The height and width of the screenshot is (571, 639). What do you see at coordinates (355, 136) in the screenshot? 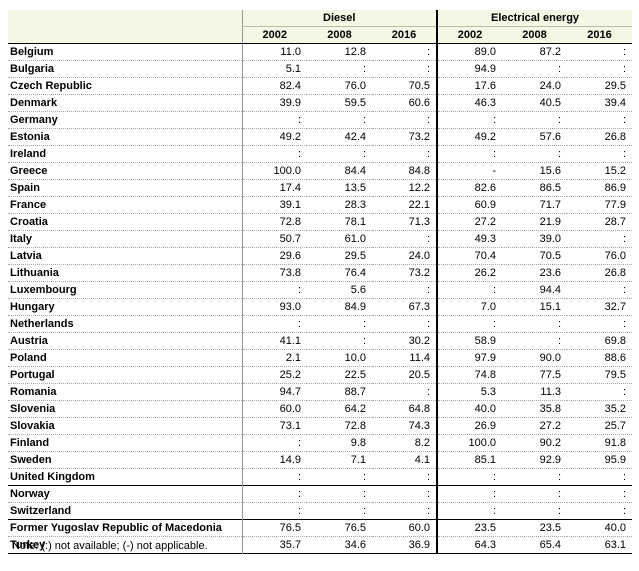
I see `table-cell: 42.4` at bounding box center [355, 136].